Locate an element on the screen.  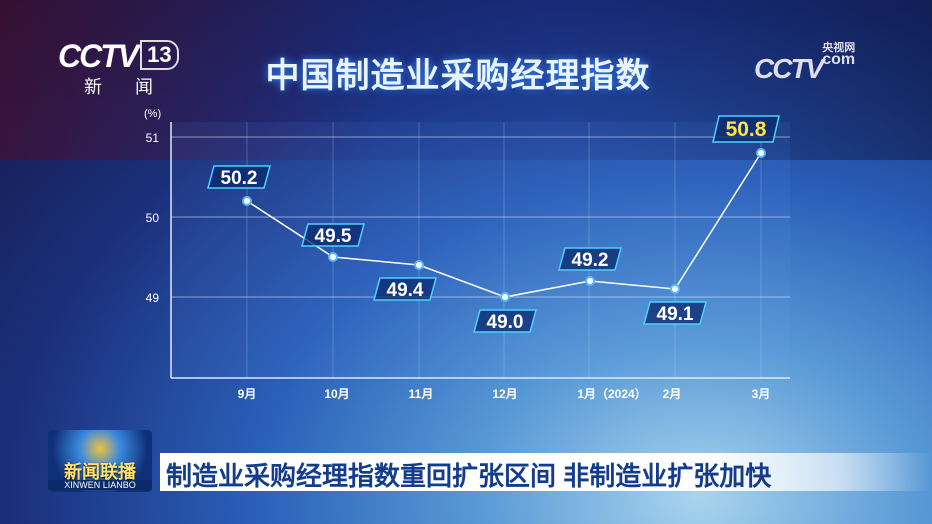
channel-name: 新 闻 is located at coordinates (126, 87).